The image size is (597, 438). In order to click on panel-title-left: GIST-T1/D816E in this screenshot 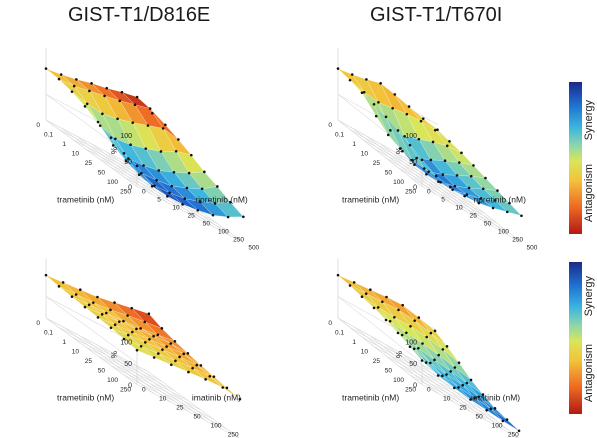, I will do `click(139, 15)`.